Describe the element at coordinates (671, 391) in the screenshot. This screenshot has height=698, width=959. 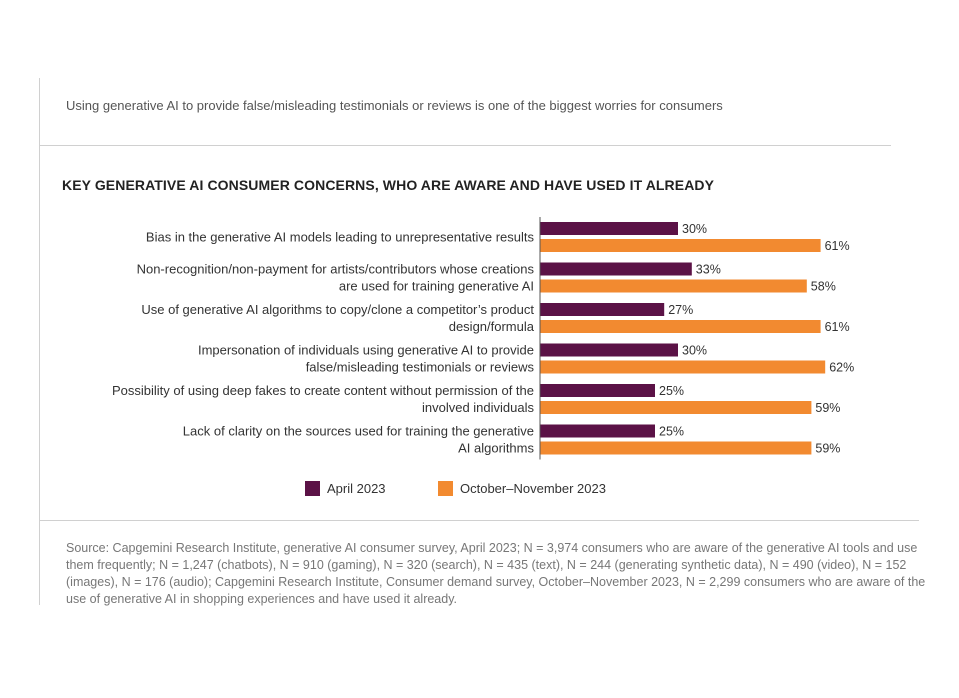
I see `data-label-april-2023-5: 25%` at that location.